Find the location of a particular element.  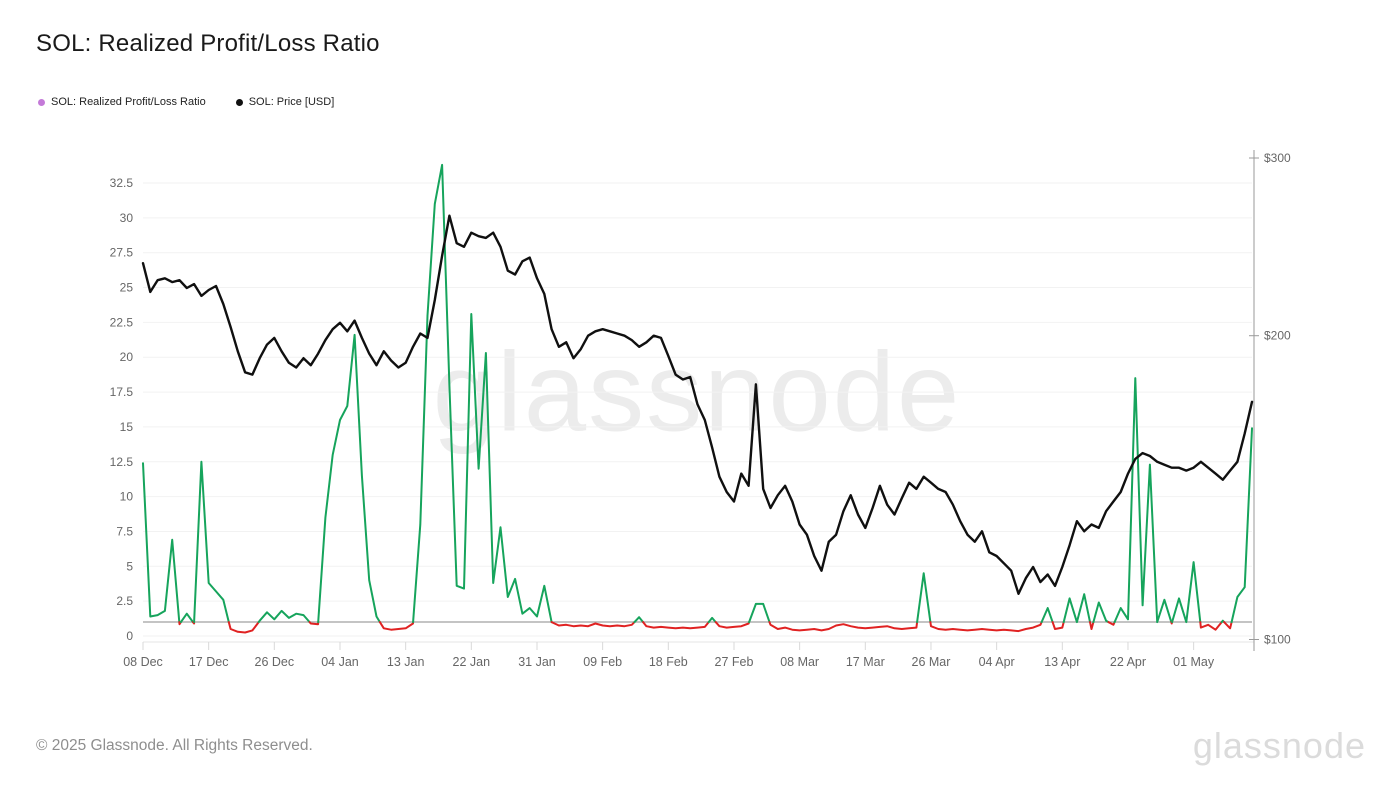

x-axis-tick-label: 13 Jan is located at coordinates (406, 662).